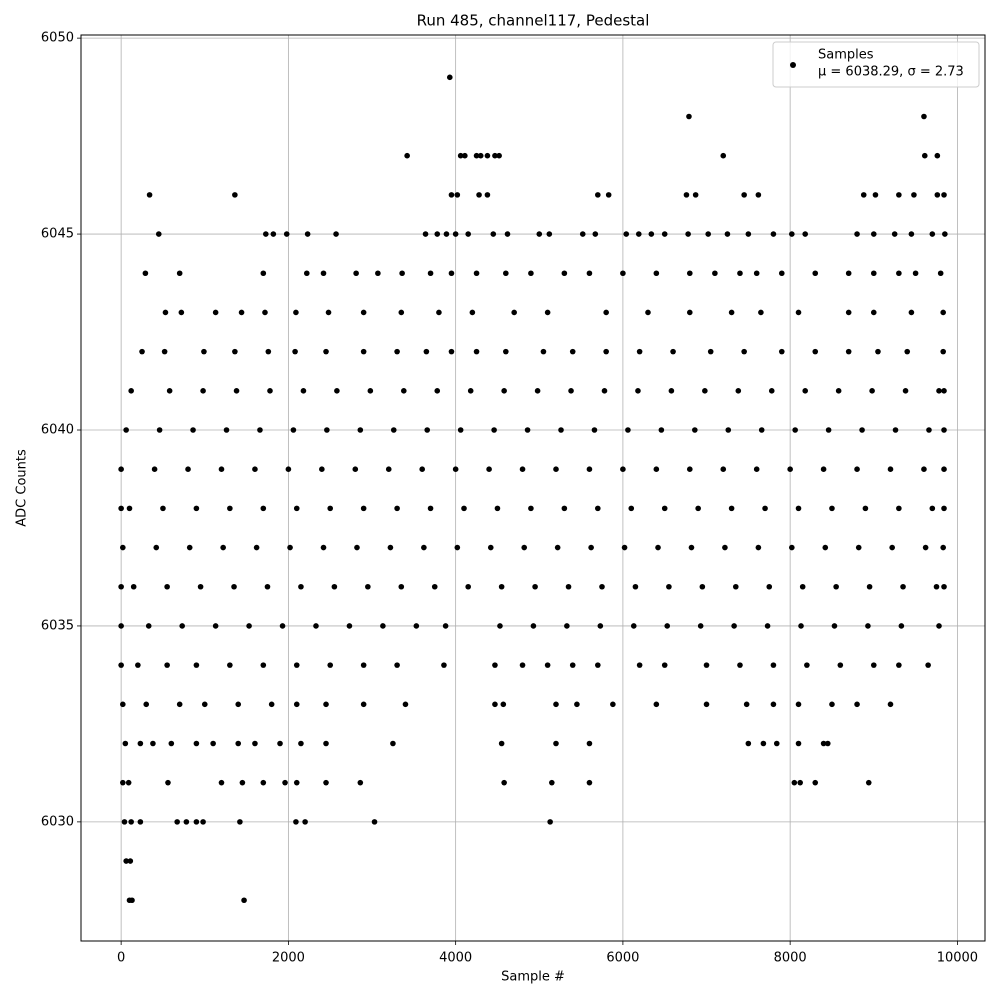 Image resolution: width=1000 pixels, height=1000 pixels. What do you see at coordinates (891, 72) in the screenshot?
I see `legend-stats: μ = 6038.29, σ = 2.73` at bounding box center [891, 72].